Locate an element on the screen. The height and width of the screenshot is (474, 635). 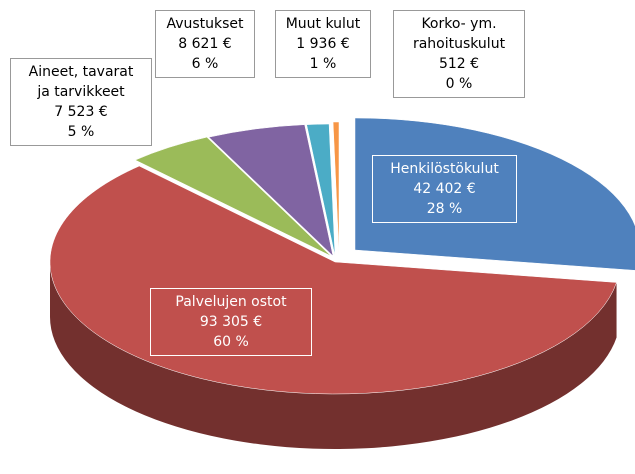
slice-label: Muut kulut 1 936 € 1 % is located at coordinates (323, 44).